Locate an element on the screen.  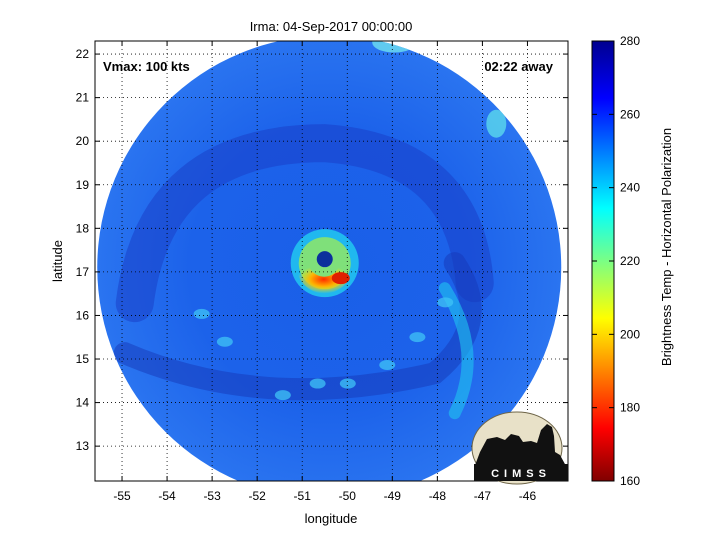
x-tick-label: -51 is located at coordinates (303, 496).